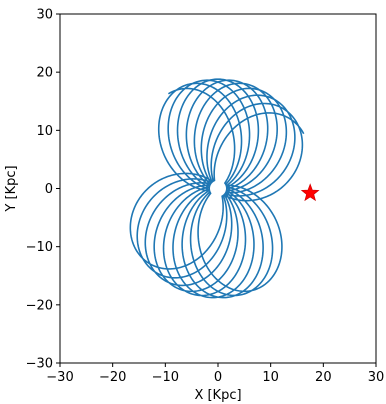 The width and height of the screenshot is (386, 404). I want to click on y-tick-label: −20, so click(39, 305).